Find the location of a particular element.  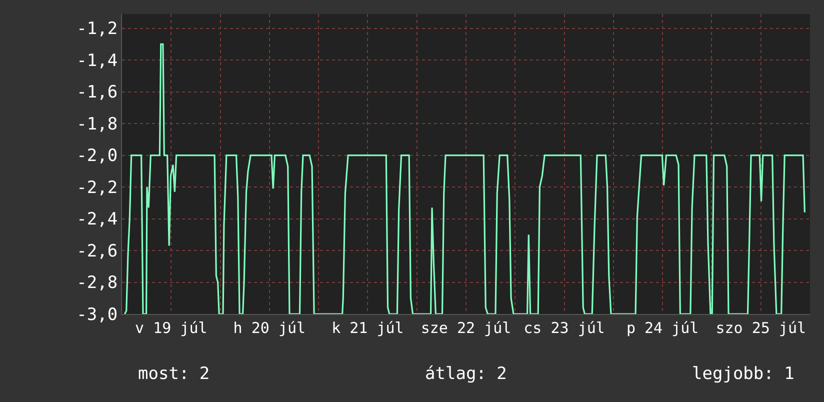

text: átlag: 2 is located at coordinates (466, 374).